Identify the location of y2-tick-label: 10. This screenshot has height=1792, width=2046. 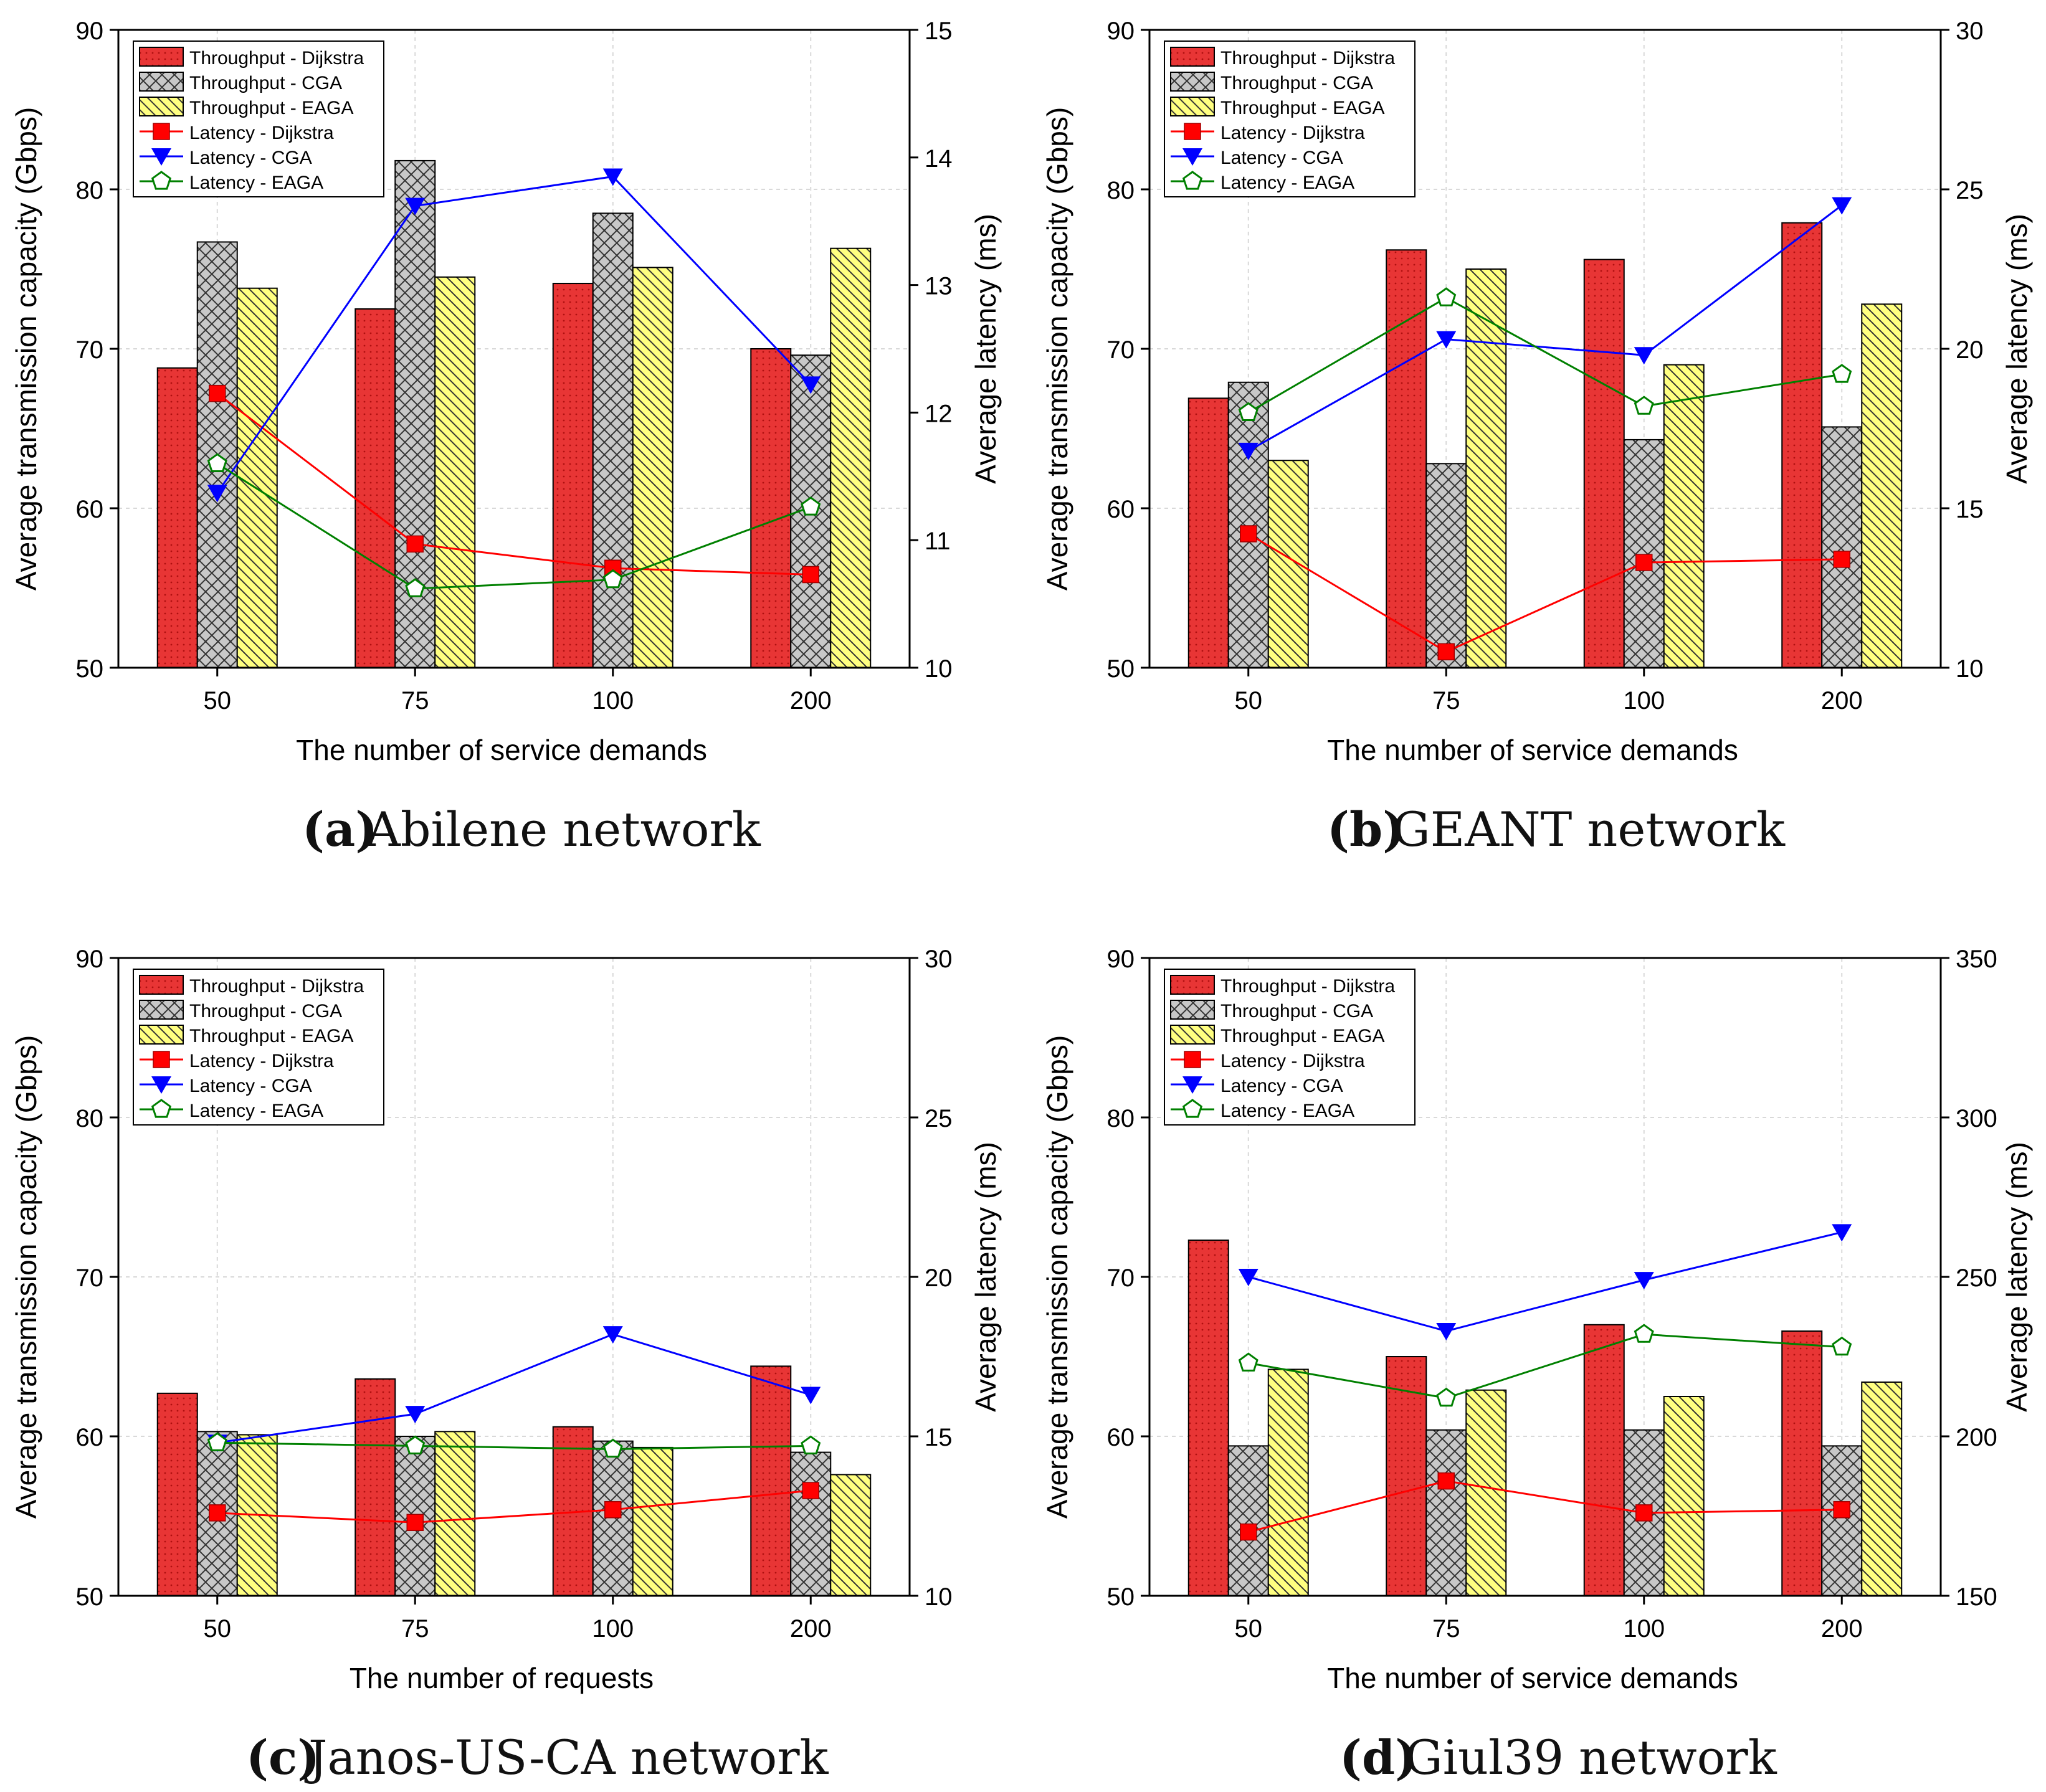
(1970, 669).